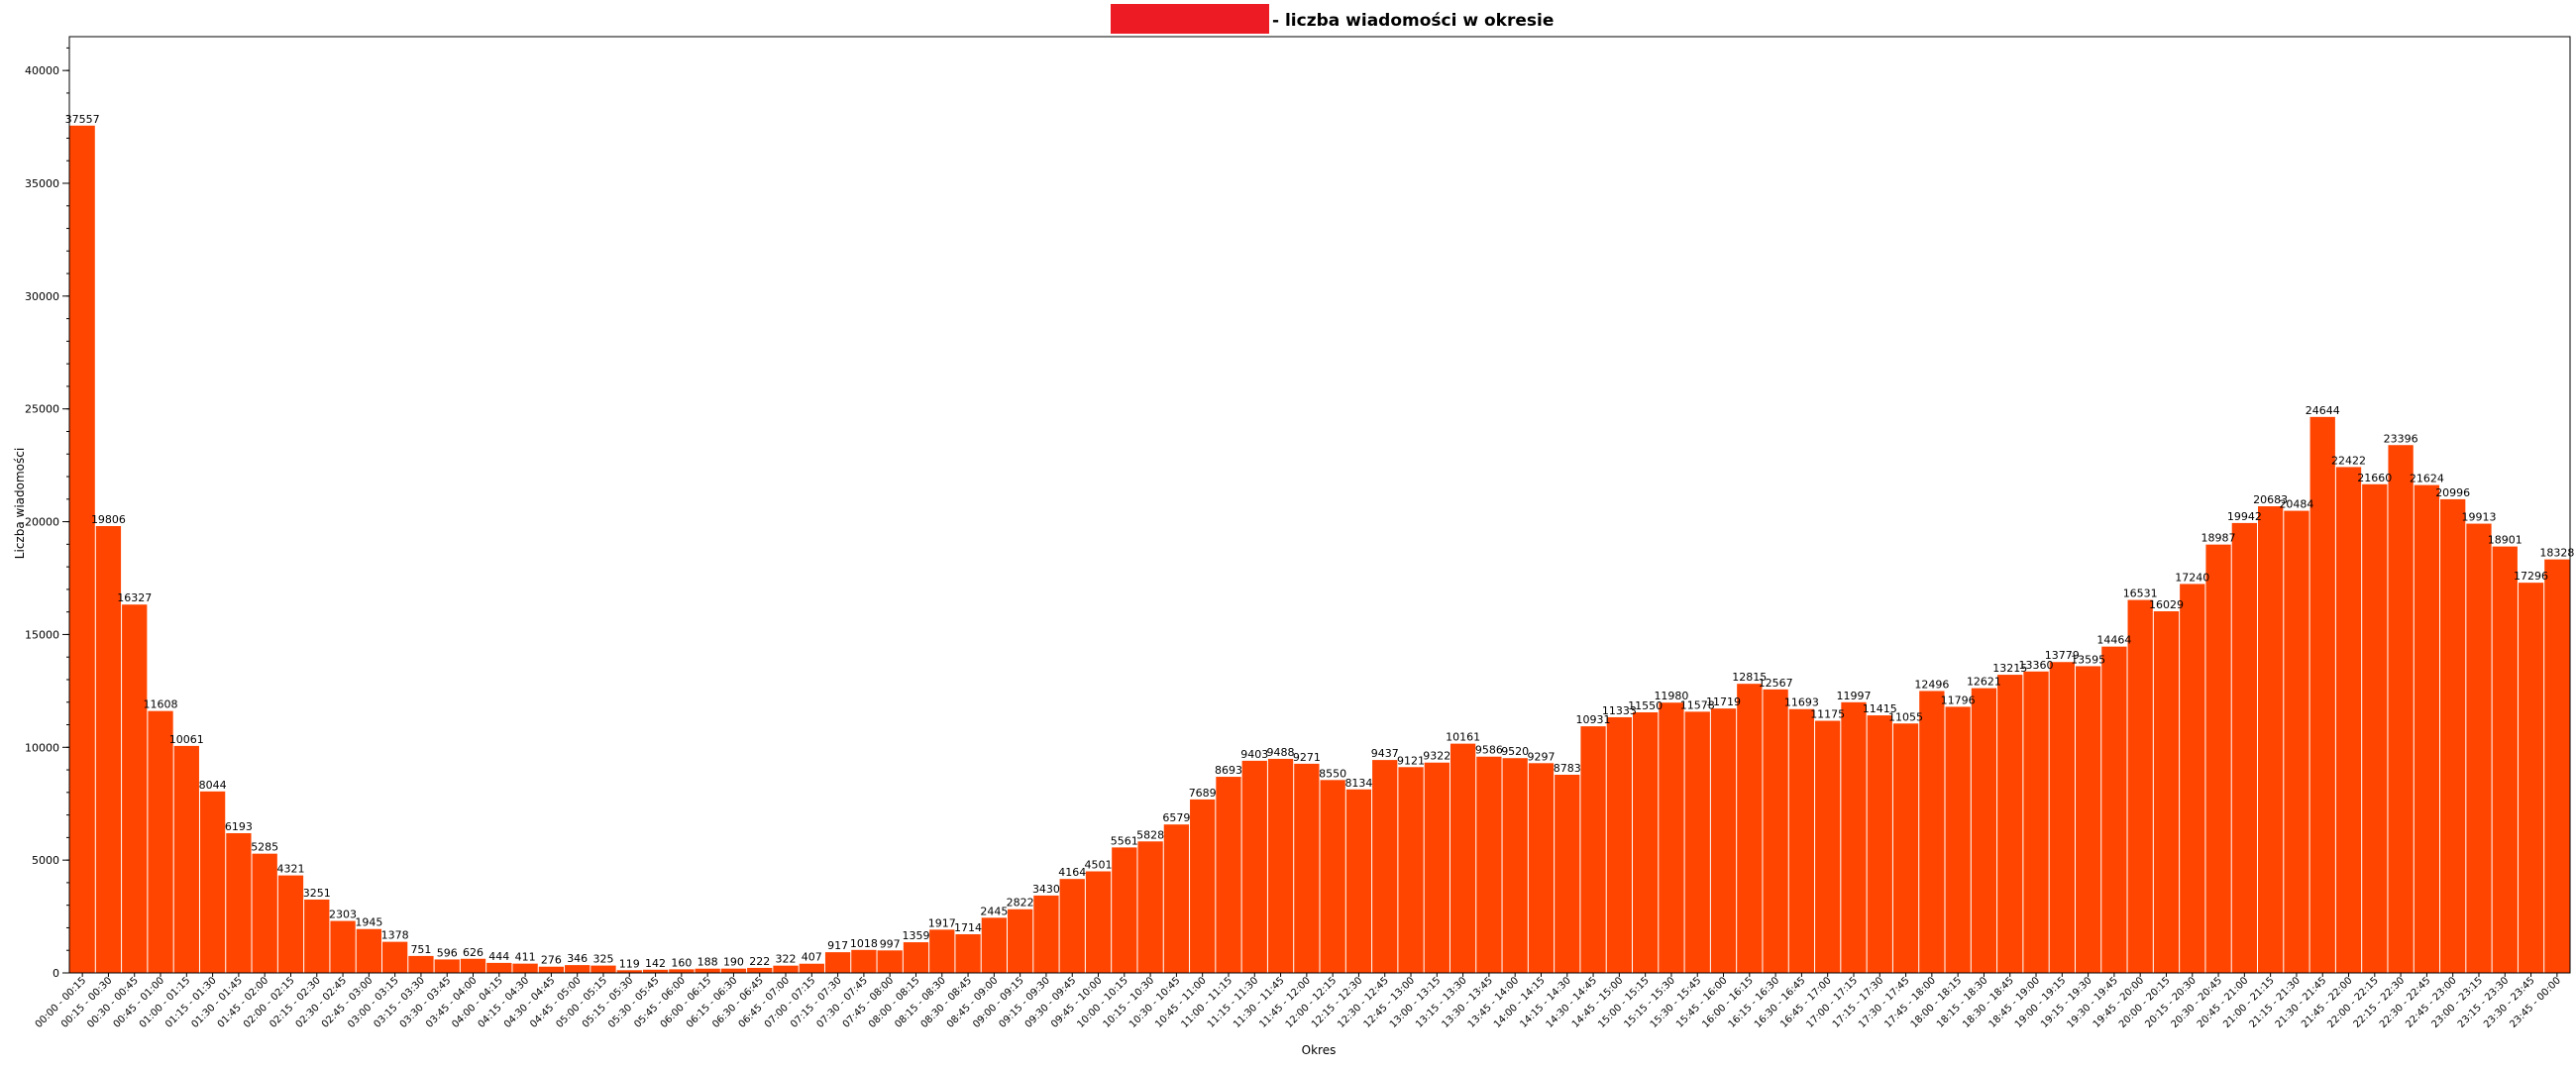  I want to click on data-label: 9488, so click(1281, 752).